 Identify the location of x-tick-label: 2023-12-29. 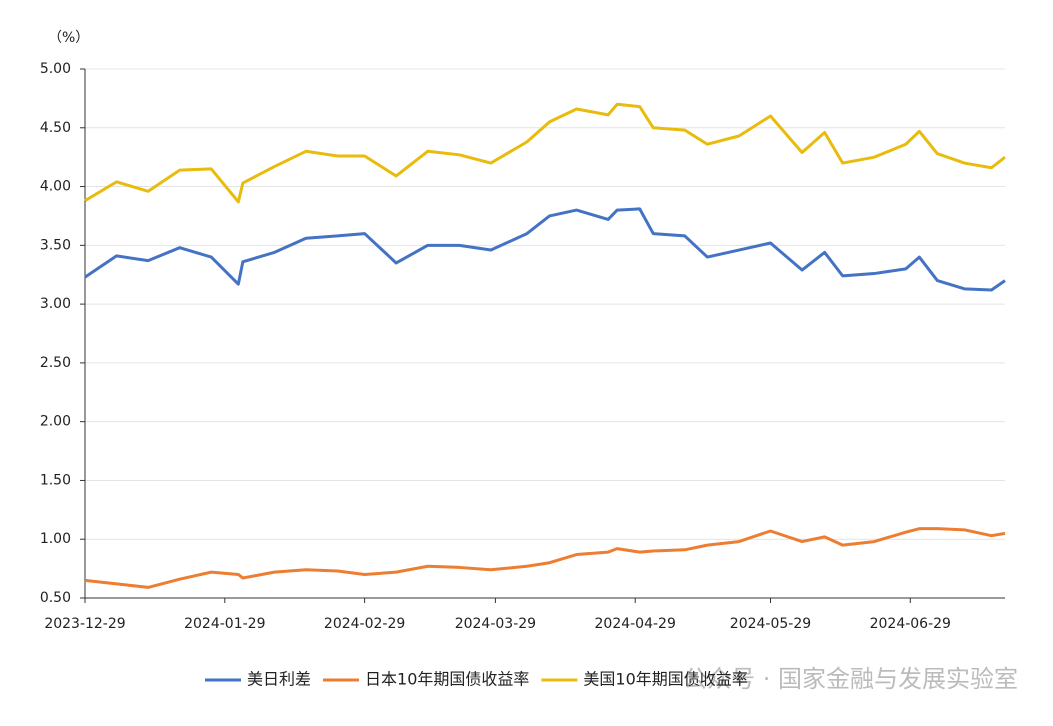
(84, 624).